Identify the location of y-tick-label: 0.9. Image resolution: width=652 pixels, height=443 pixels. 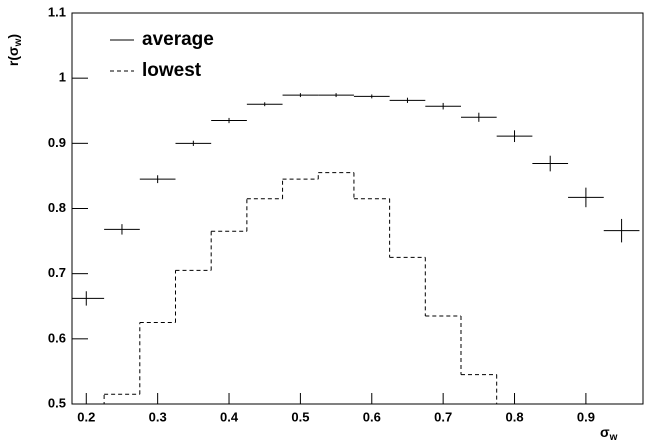
(57, 142).